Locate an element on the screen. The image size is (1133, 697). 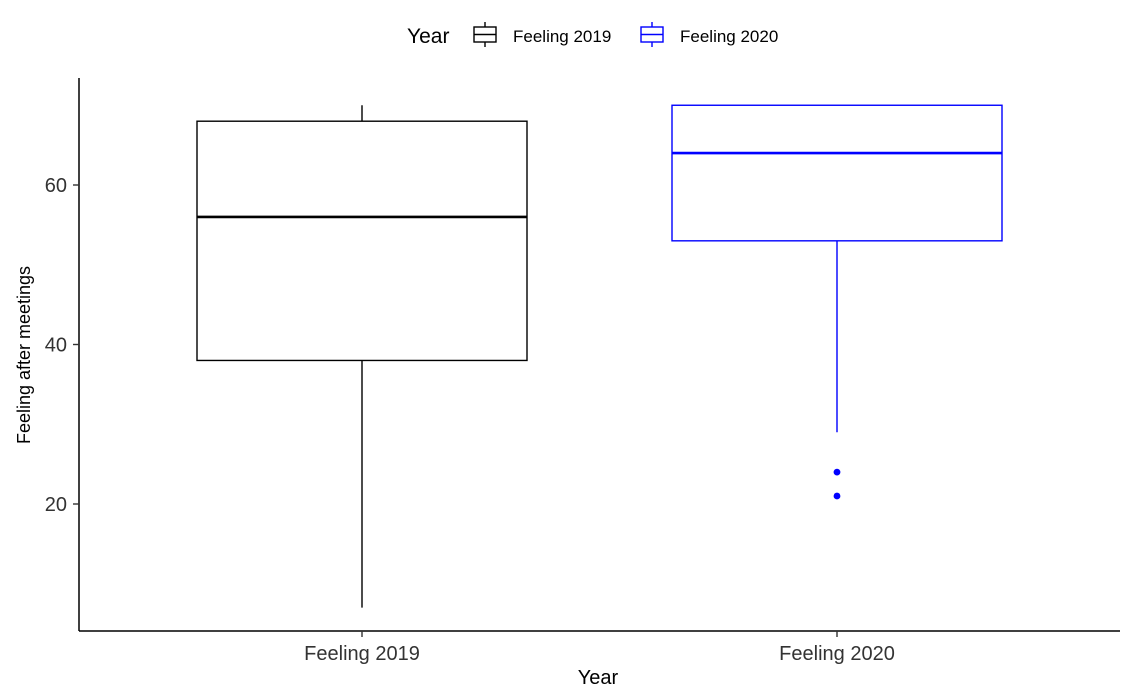
legend: Year Feeling 2019 Feeling 2020 is located at coordinates (592, 35).